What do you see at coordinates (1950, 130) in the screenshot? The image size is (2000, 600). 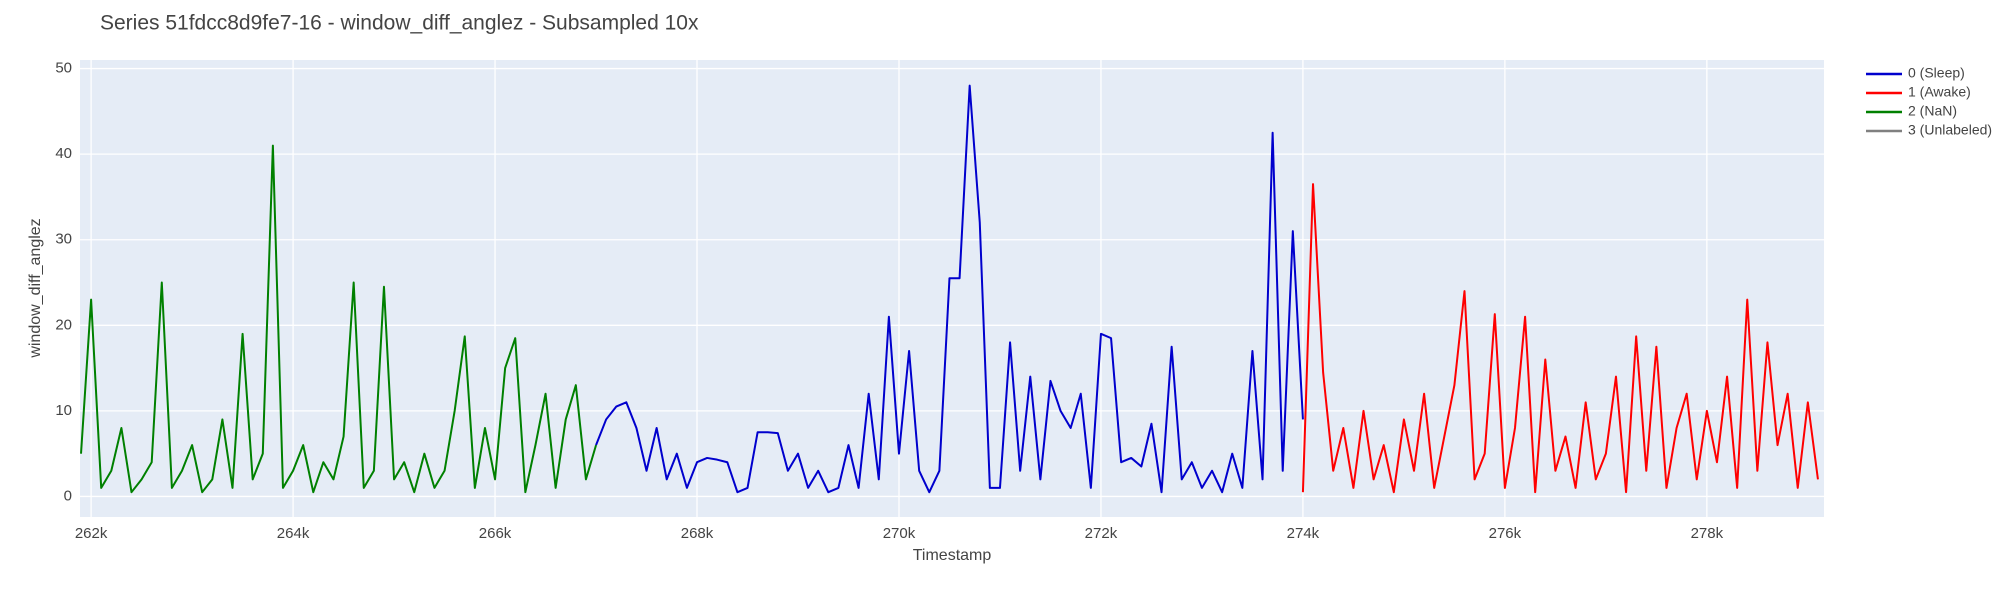 I see `legend-label: 3 (Unlabeled)` at bounding box center [1950, 130].